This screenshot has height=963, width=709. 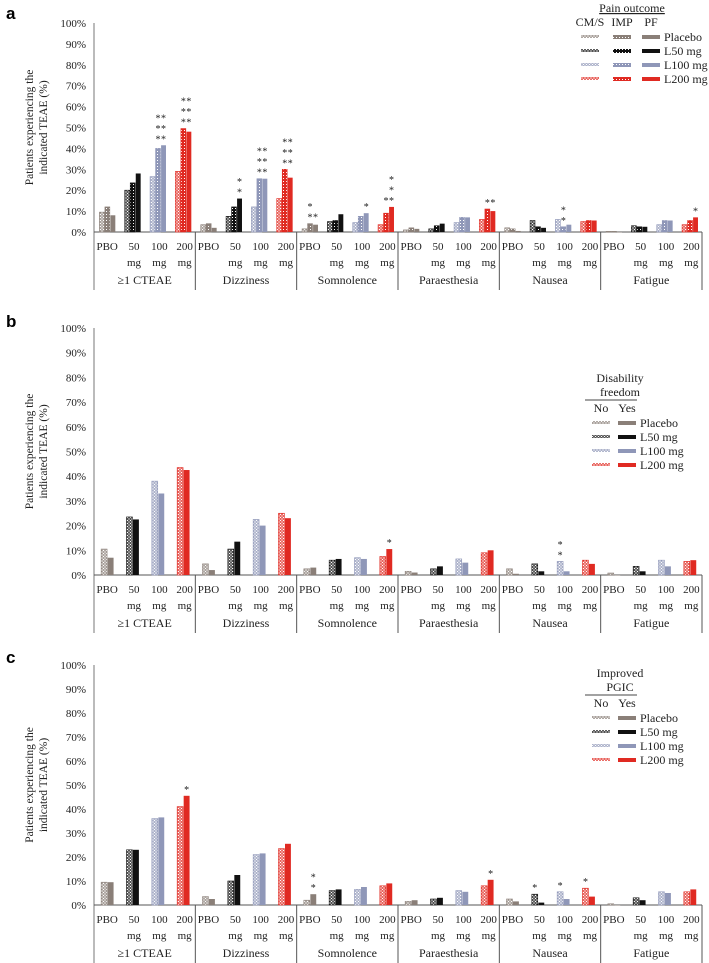 What do you see at coordinates (44, 451) in the screenshot?
I see `y-axis-title-line: indicated TEAE (%)` at bounding box center [44, 451].